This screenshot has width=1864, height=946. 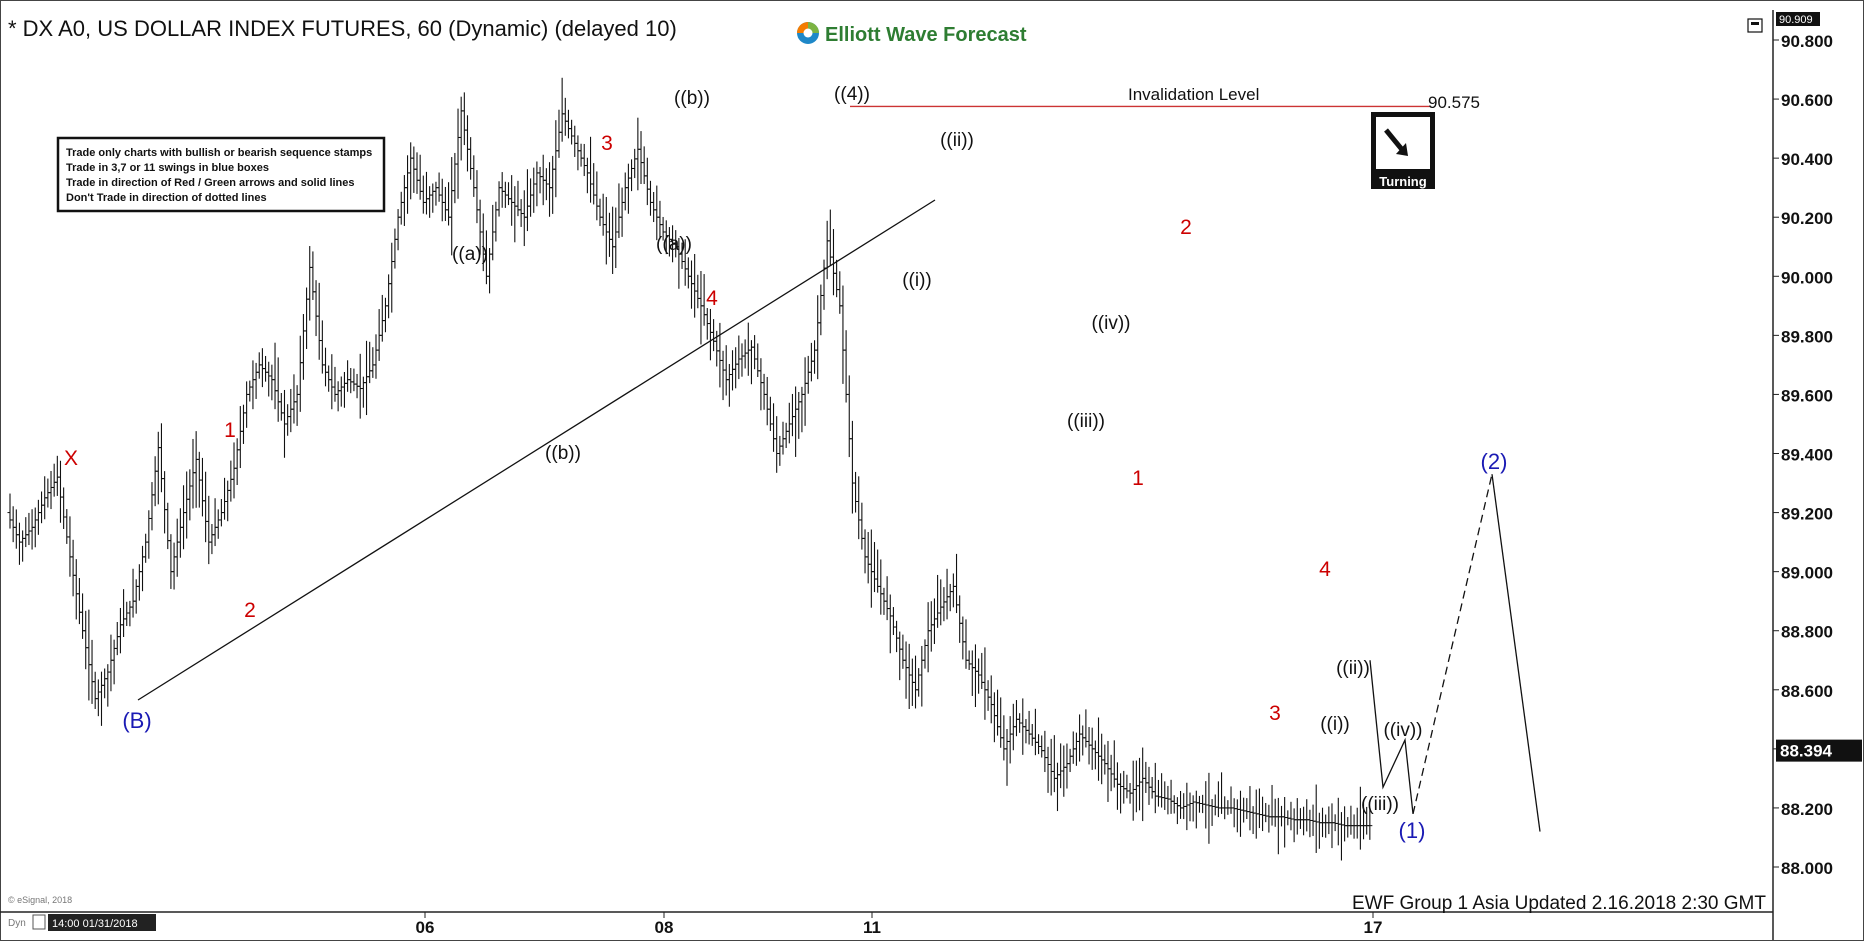 What do you see at coordinates (1807, 632) in the screenshot?
I see `price-tick-label: 88.800` at bounding box center [1807, 632].